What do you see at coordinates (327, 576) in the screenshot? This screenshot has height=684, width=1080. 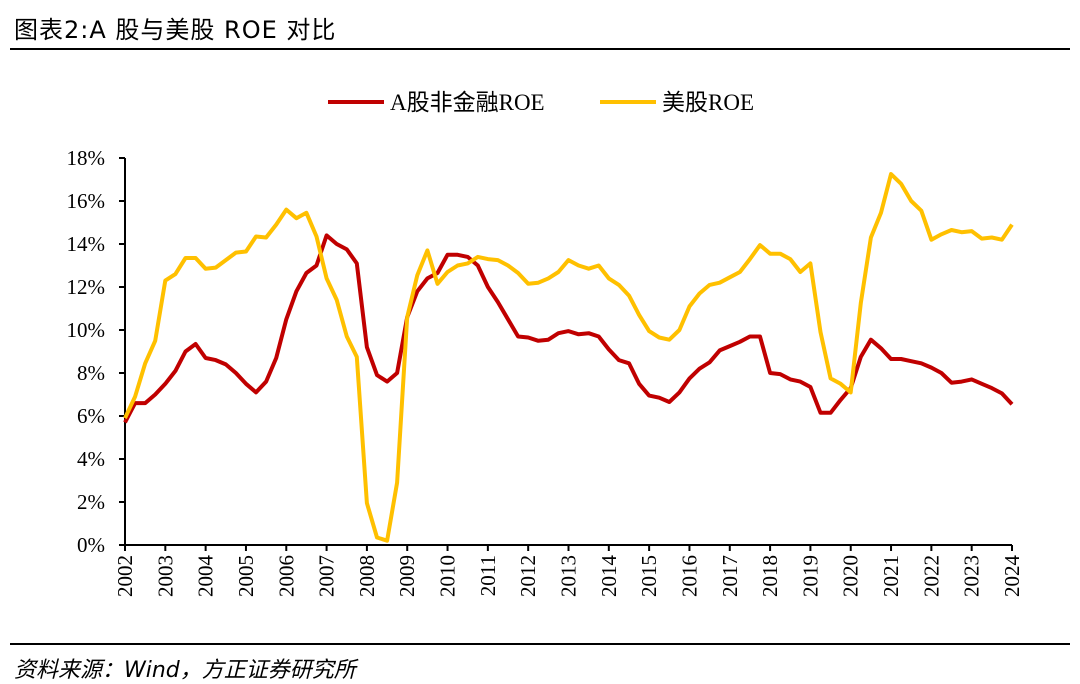 I see `x-tick-label: 2007` at bounding box center [327, 576].